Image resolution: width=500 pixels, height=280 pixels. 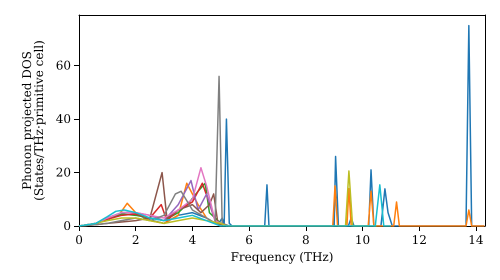 I want to click on x-tick-label: 0, so click(x=79, y=240).